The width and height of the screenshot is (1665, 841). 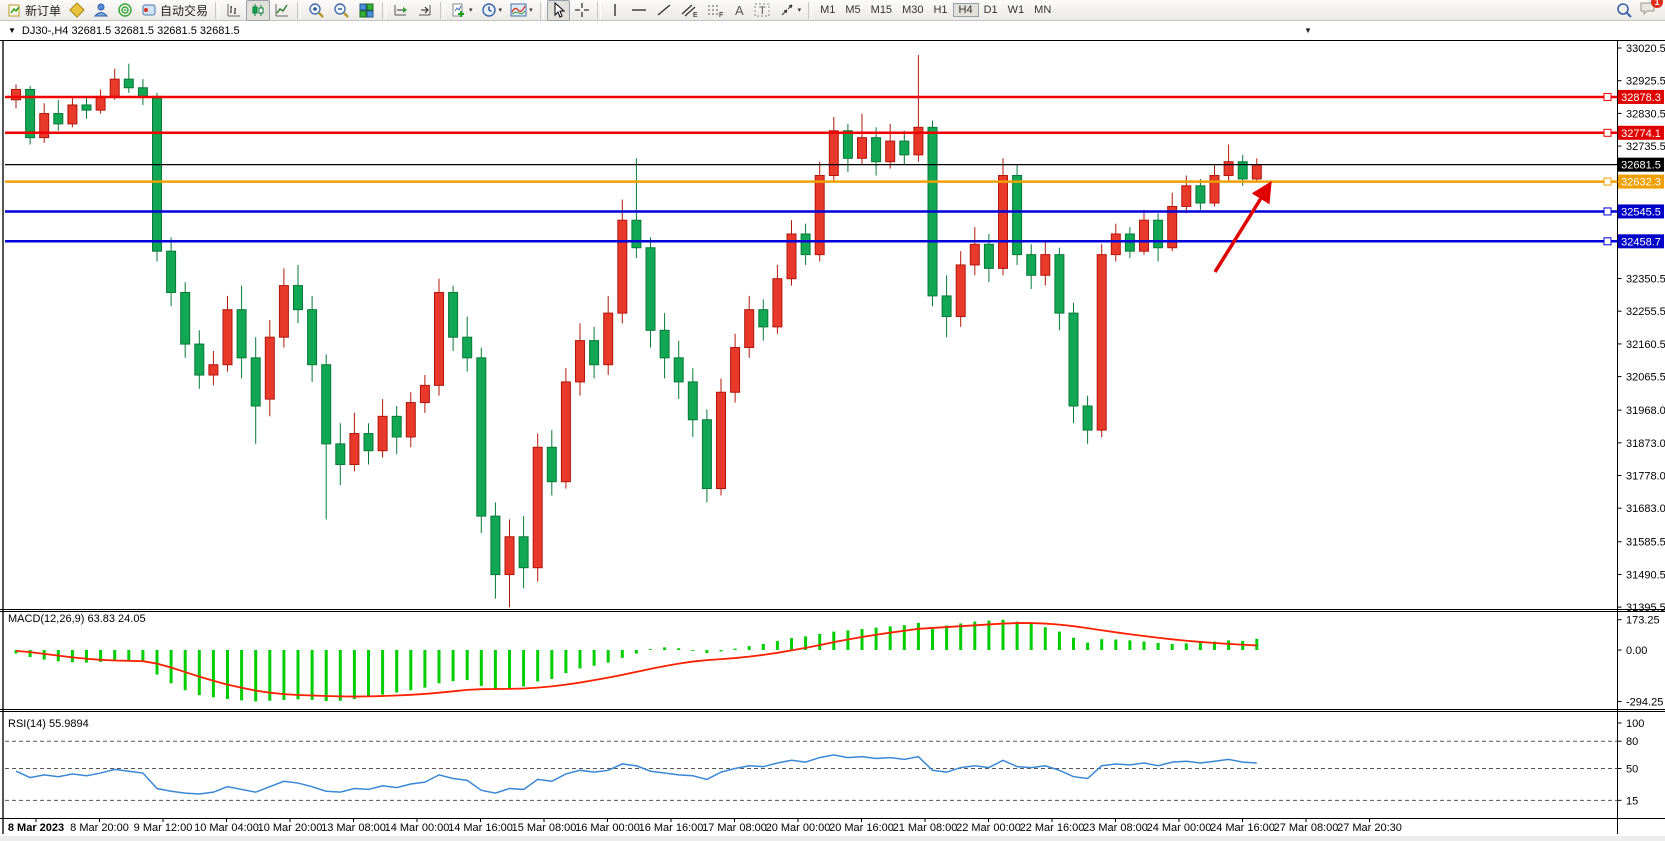 I want to click on horizontal-line-button, so click(x=639, y=10).